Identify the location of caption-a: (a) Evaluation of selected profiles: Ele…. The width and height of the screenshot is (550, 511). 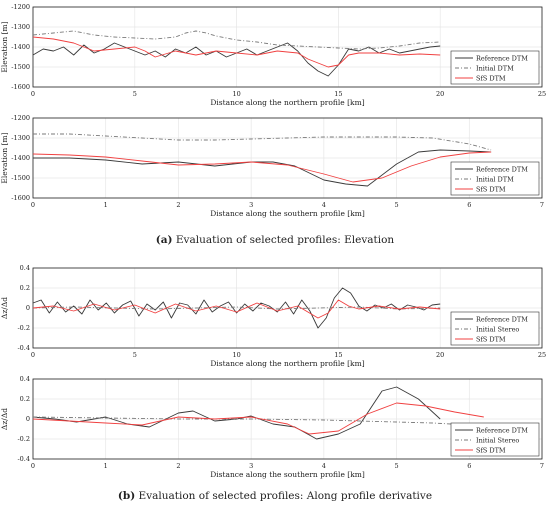
(275, 240).